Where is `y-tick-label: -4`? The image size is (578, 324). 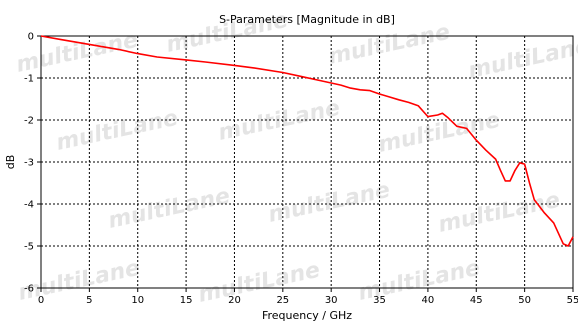 y-tick-label: -4 is located at coordinates (29, 205).